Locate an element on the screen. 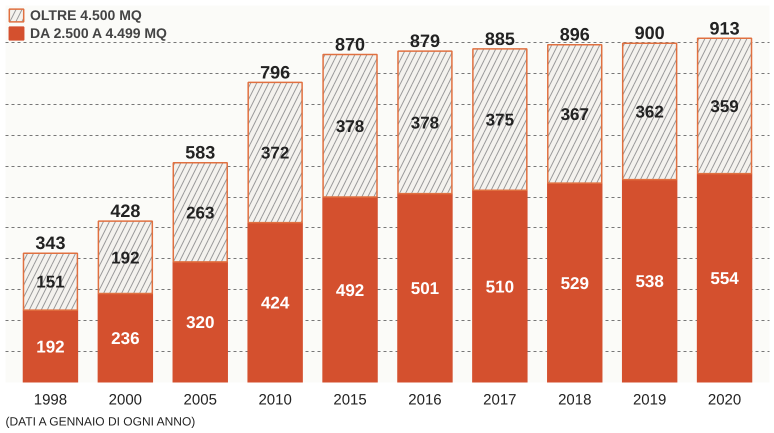 The image size is (774, 433). total-label: 428 is located at coordinates (125, 211).